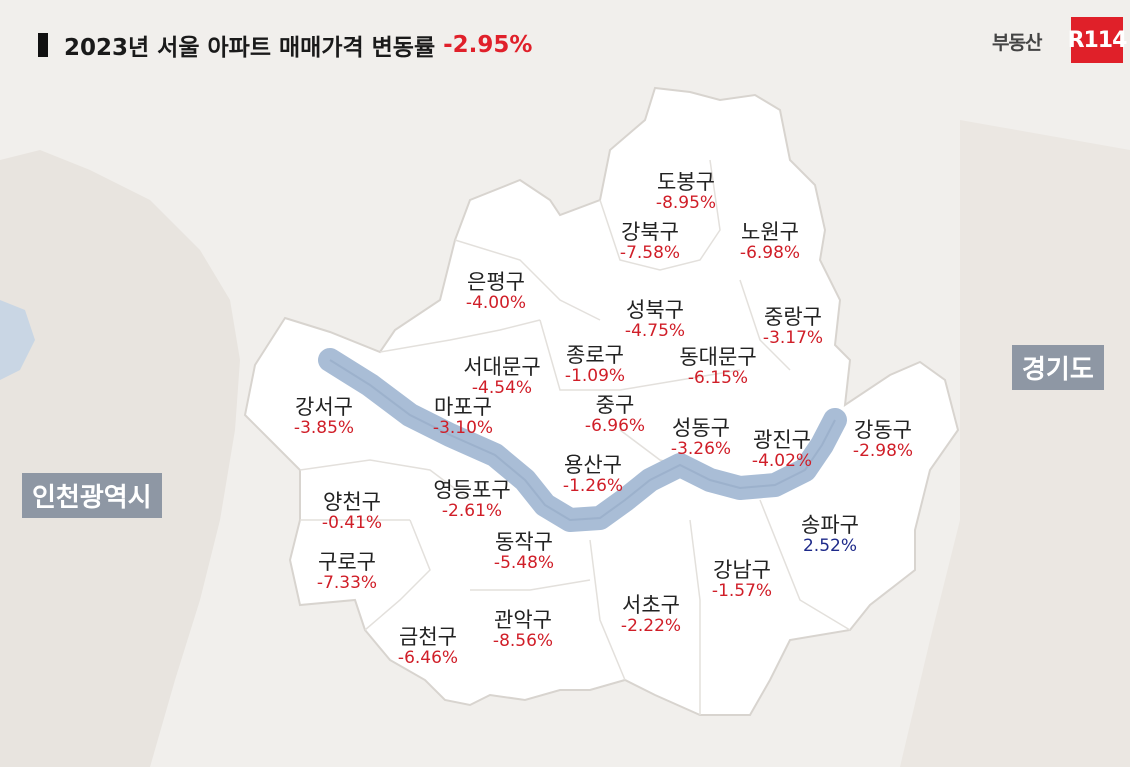  What do you see at coordinates (324, 407) in the screenshot?
I see `district-name: 강서구` at bounding box center [324, 407].